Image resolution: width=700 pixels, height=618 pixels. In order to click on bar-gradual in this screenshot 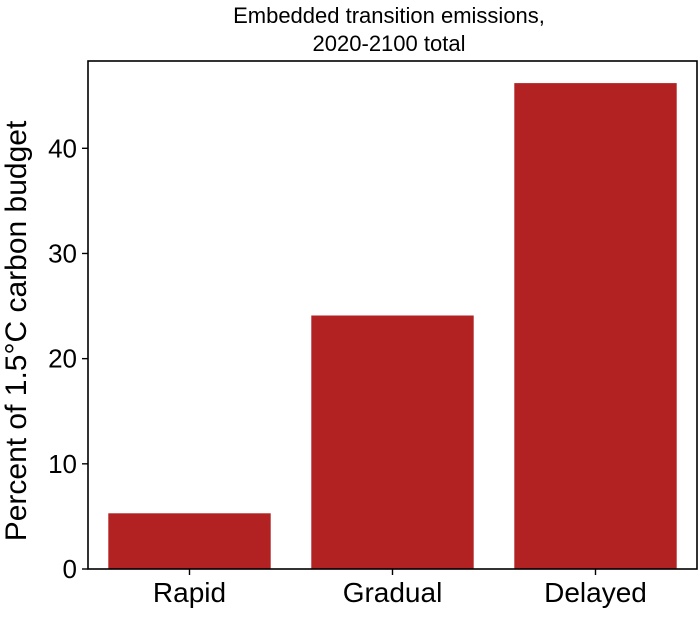, I will do `click(392, 442)`.